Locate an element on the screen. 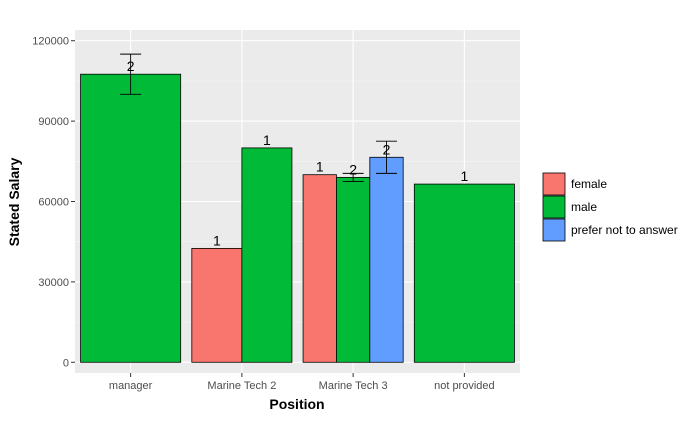 This screenshot has width=691, height=425. x-tick-label: Marine Tech 2 is located at coordinates (241, 386).